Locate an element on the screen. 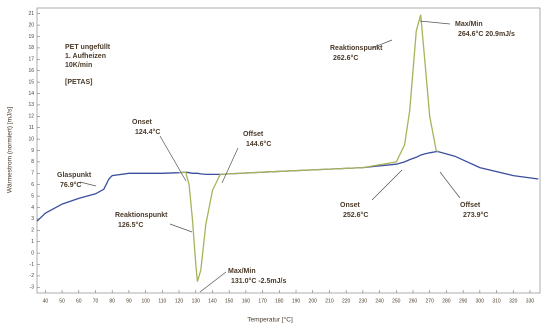  y-tick-label: 9 is located at coordinates (32, 151).